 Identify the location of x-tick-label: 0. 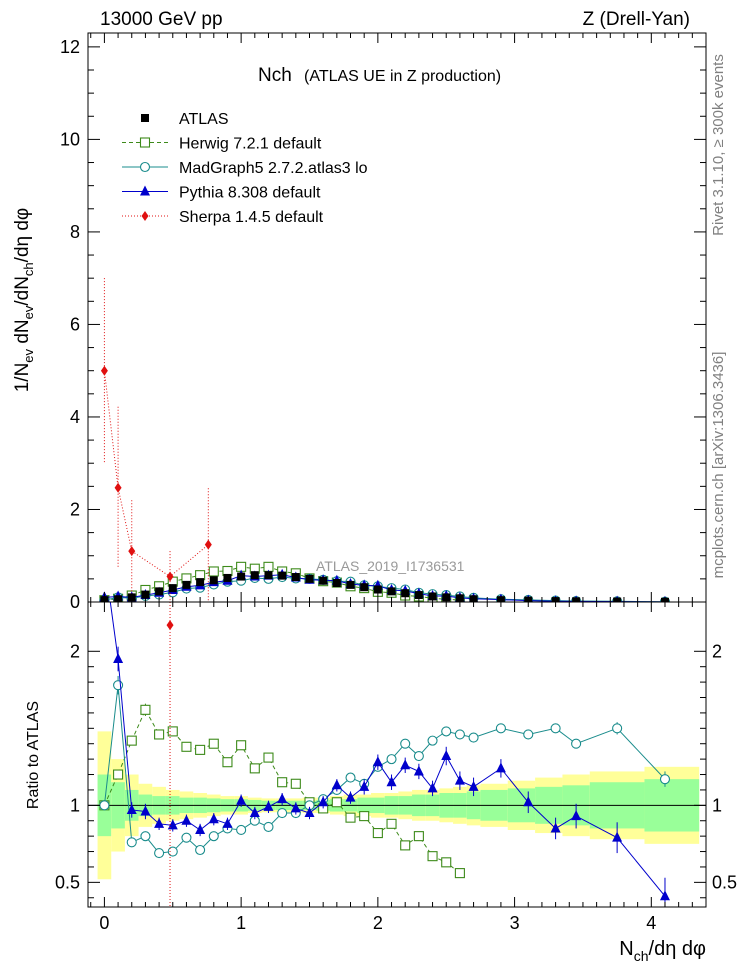
(104, 923).